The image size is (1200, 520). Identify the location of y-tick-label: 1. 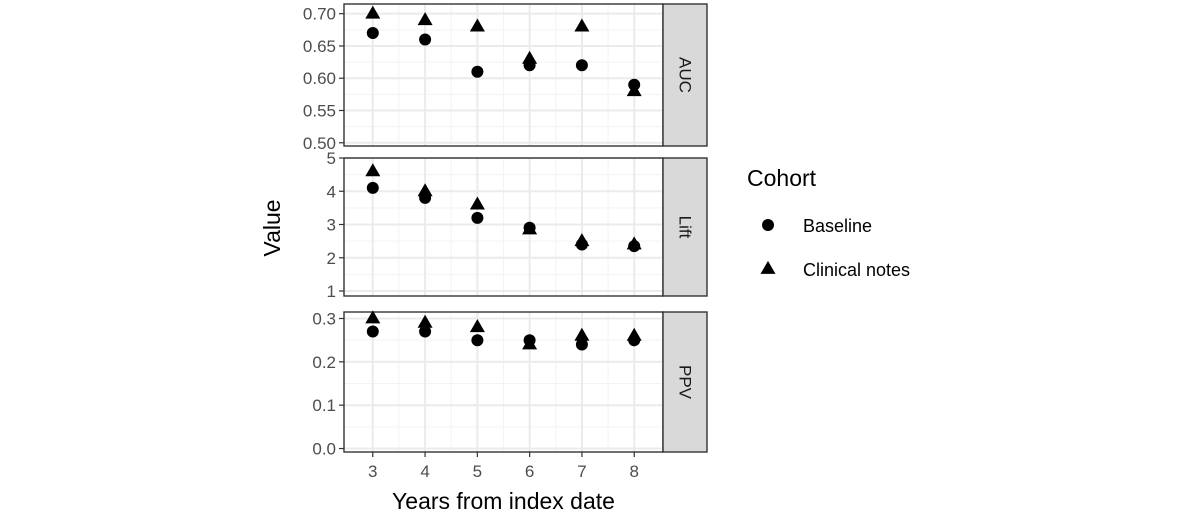
(331, 291).